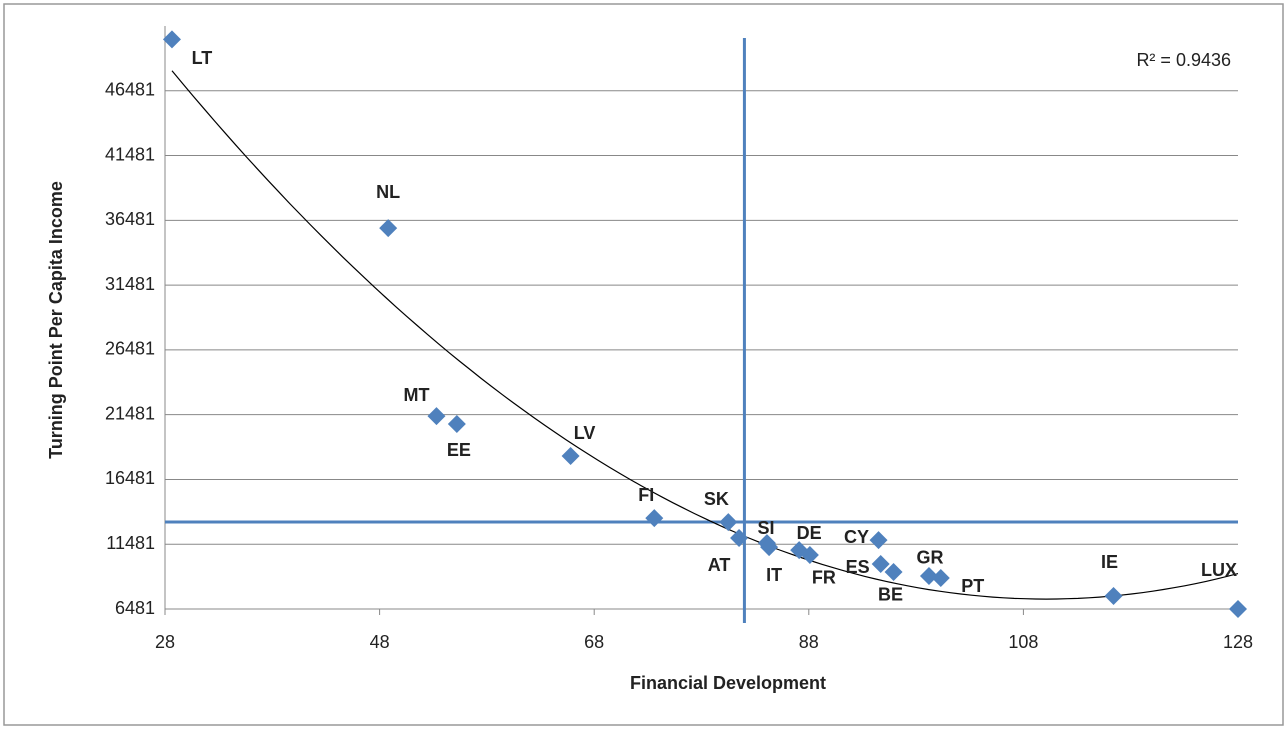 This screenshot has width=1288, height=729. Describe the element at coordinates (130, 90) in the screenshot. I see `y-tick-label: 46481` at that location.